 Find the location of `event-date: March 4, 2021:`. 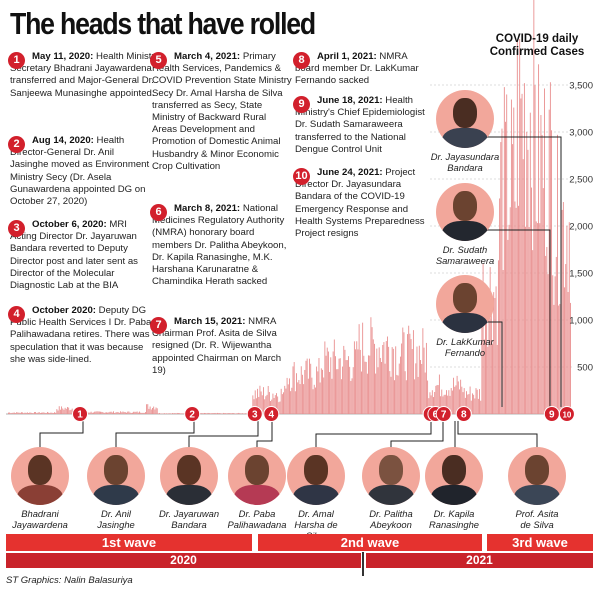

event-date: March 4, 2021: is located at coordinates (207, 56).